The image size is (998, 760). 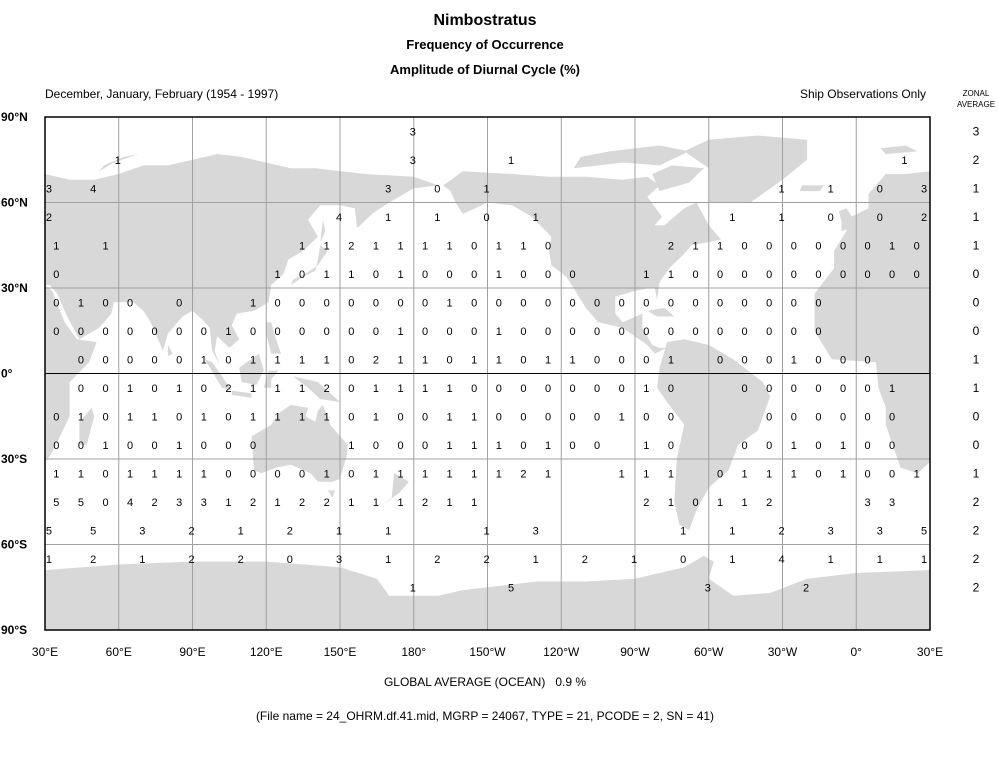 I want to click on land-borneo, so click(x=251, y=369).